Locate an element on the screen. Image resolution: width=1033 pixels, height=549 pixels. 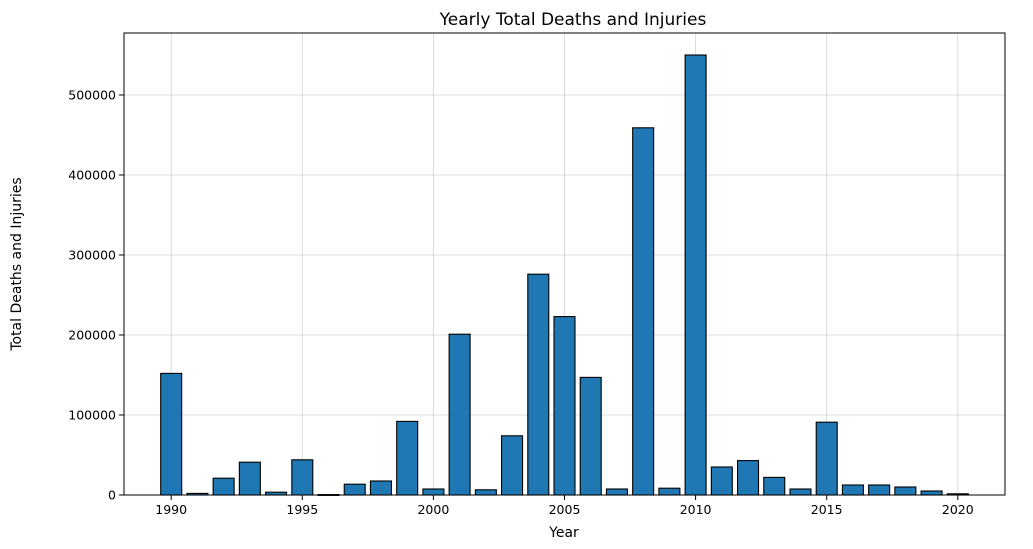
bar-2003 is located at coordinates (512, 465).